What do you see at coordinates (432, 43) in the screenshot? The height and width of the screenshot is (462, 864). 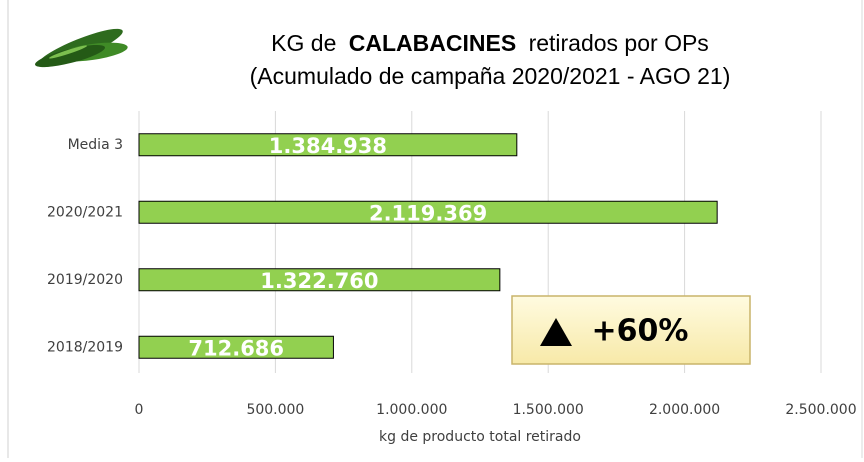 I see `title-bold: CALABACINES` at bounding box center [432, 43].